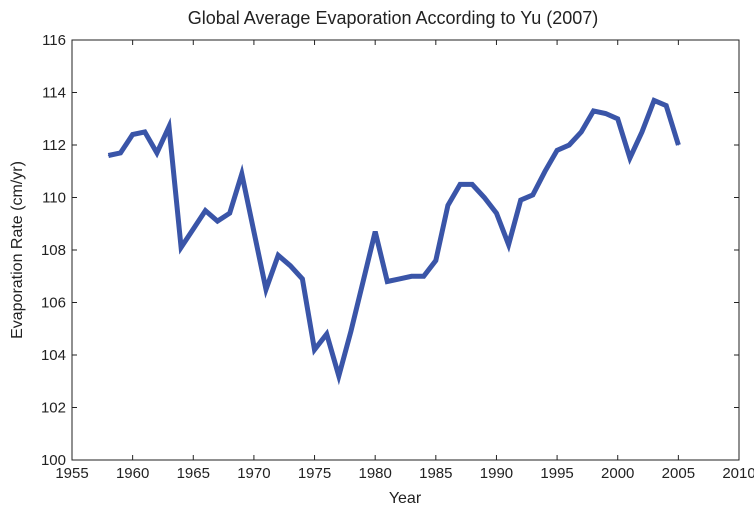  What do you see at coordinates (53, 408) in the screenshot?
I see `y-tick-label: 102` at bounding box center [53, 408].